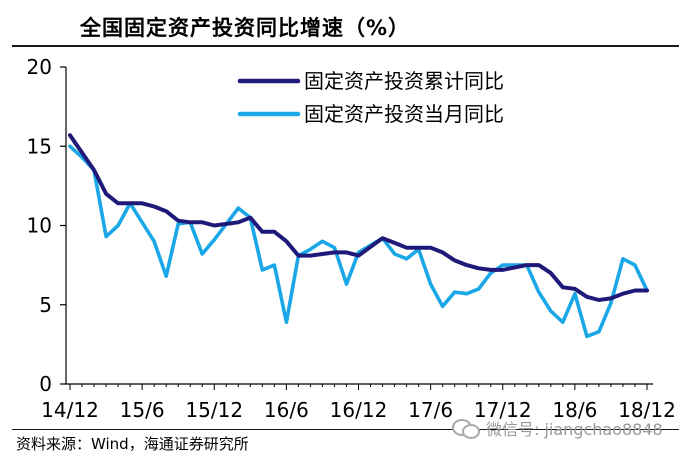 The height and width of the screenshot is (459, 691). What do you see at coordinates (39, 146) in the screenshot?
I see `y-tick-label: 15` at bounding box center [39, 146].